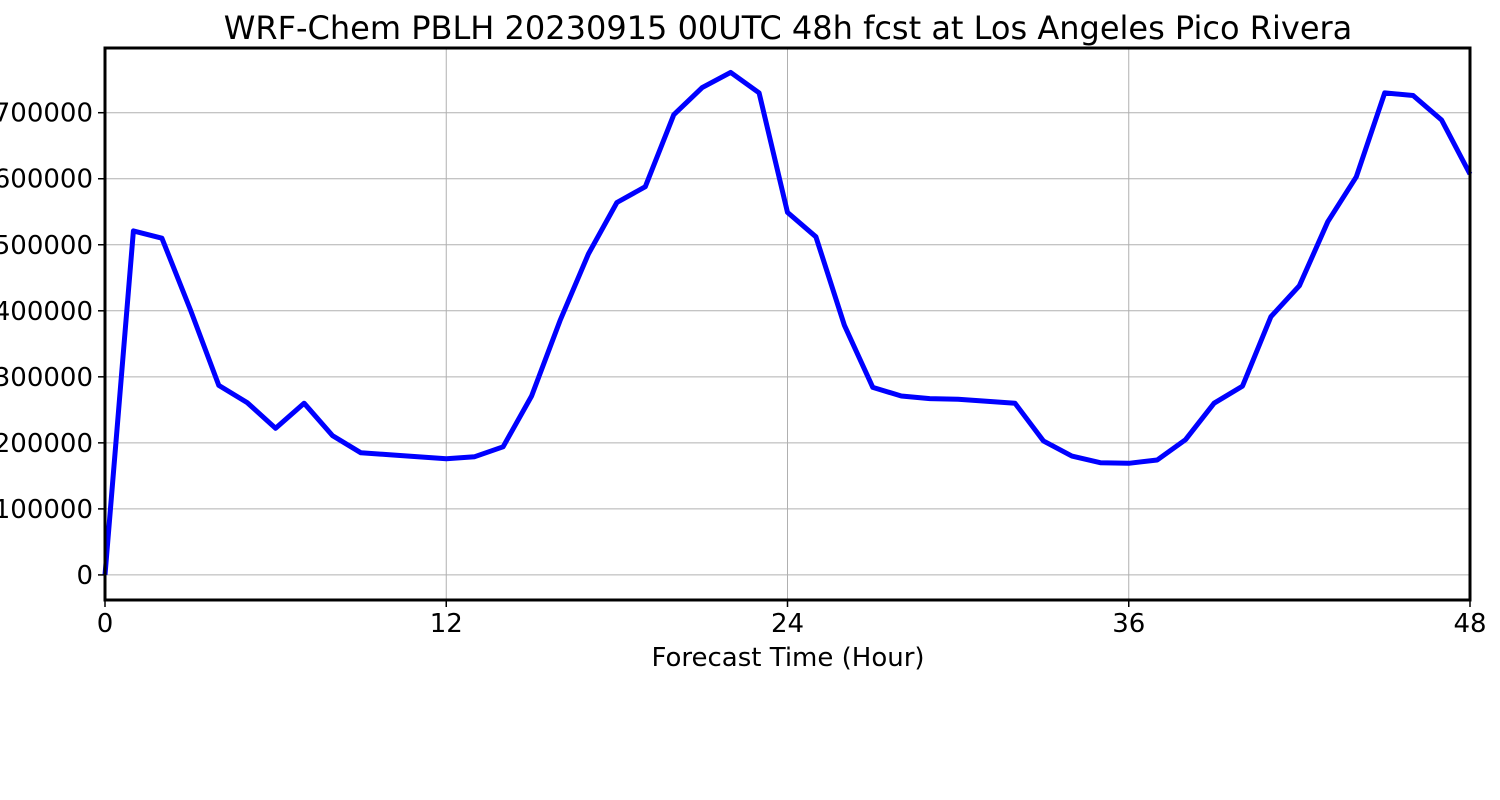  I want to click on y-tick-label: 600000, so click(46, 180).